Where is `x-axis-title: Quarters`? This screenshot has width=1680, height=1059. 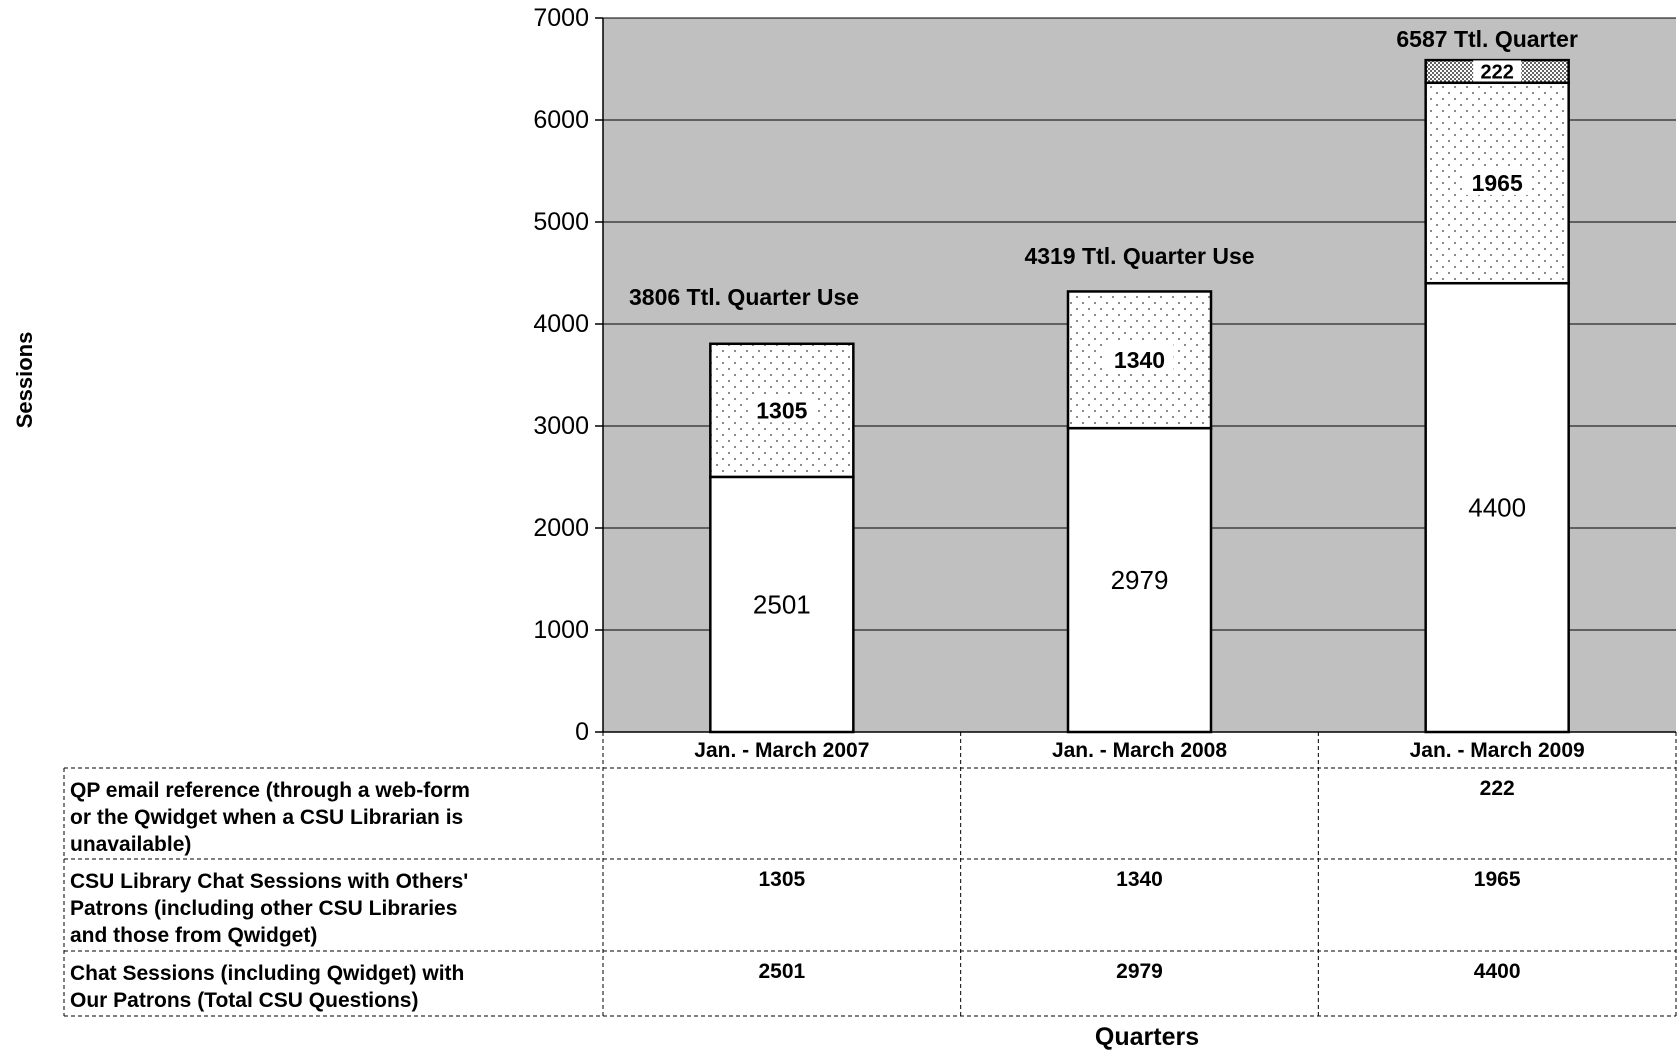 x-axis-title: Quarters is located at coordinates (1147, 1037).